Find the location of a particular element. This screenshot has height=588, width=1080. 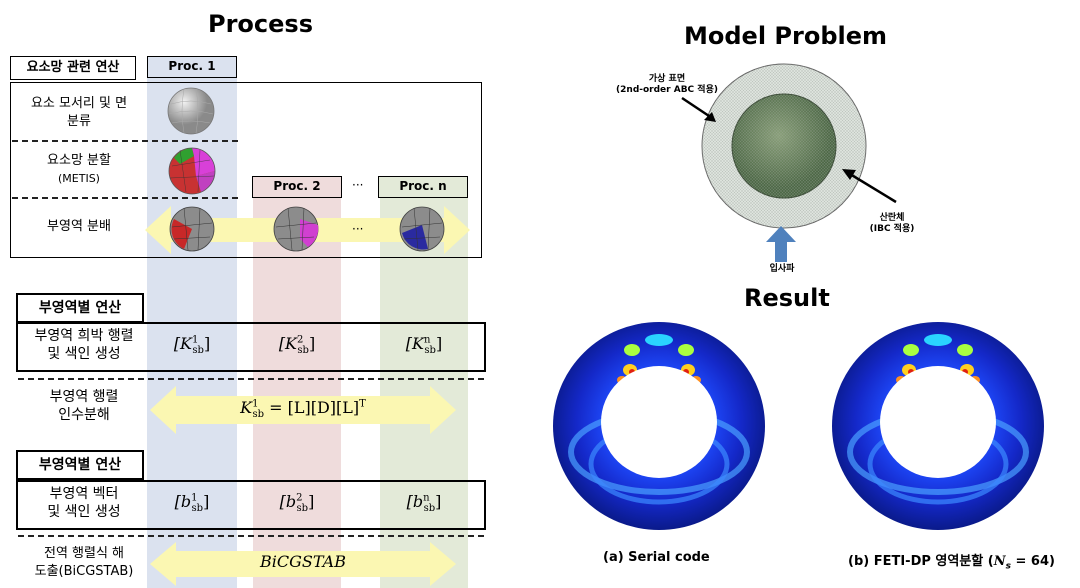

model-sphere is located at coordinates (784, 146).